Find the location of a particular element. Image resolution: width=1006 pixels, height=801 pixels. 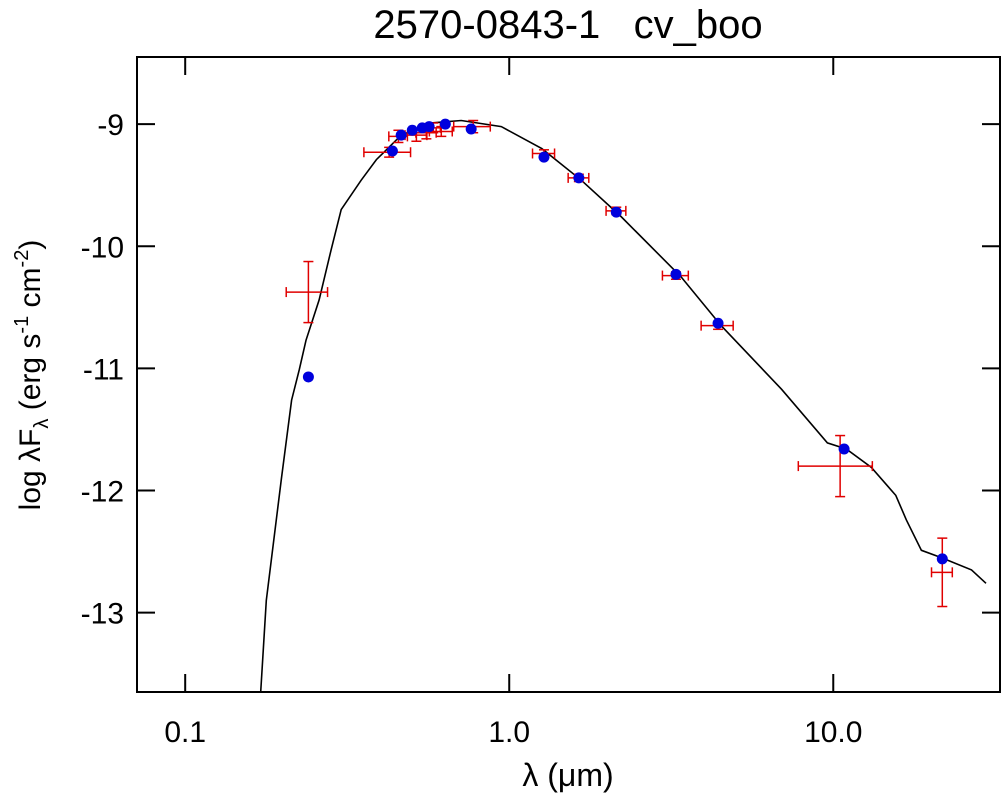

y-tick-label: -12 is located at coordinates (102, 492).